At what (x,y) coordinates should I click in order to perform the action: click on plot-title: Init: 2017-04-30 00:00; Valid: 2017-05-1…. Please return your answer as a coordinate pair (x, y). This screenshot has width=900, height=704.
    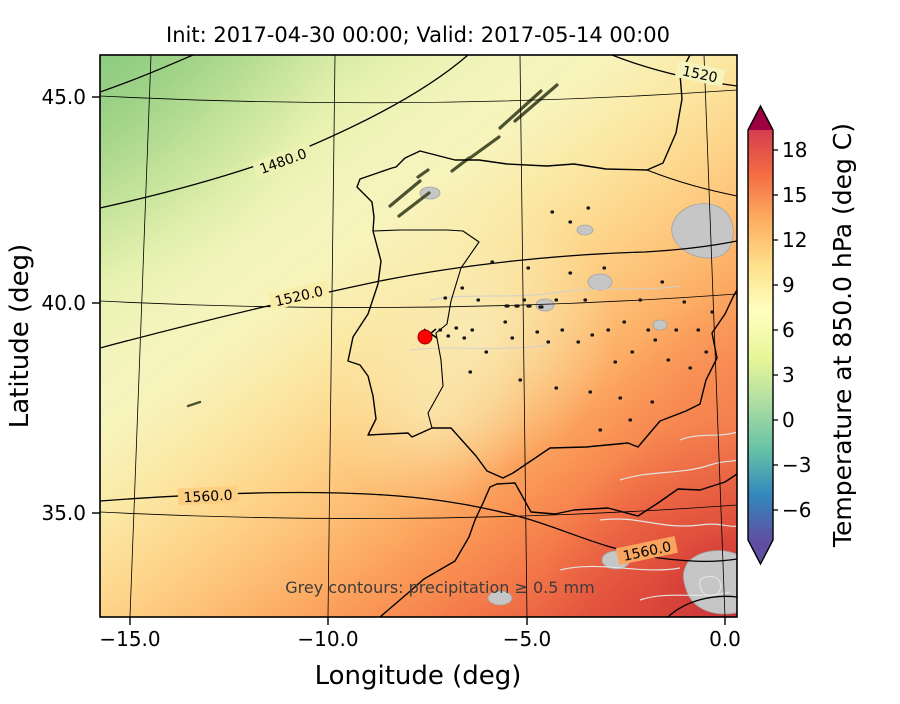
    Looking at the image, I should click on (418, 35).